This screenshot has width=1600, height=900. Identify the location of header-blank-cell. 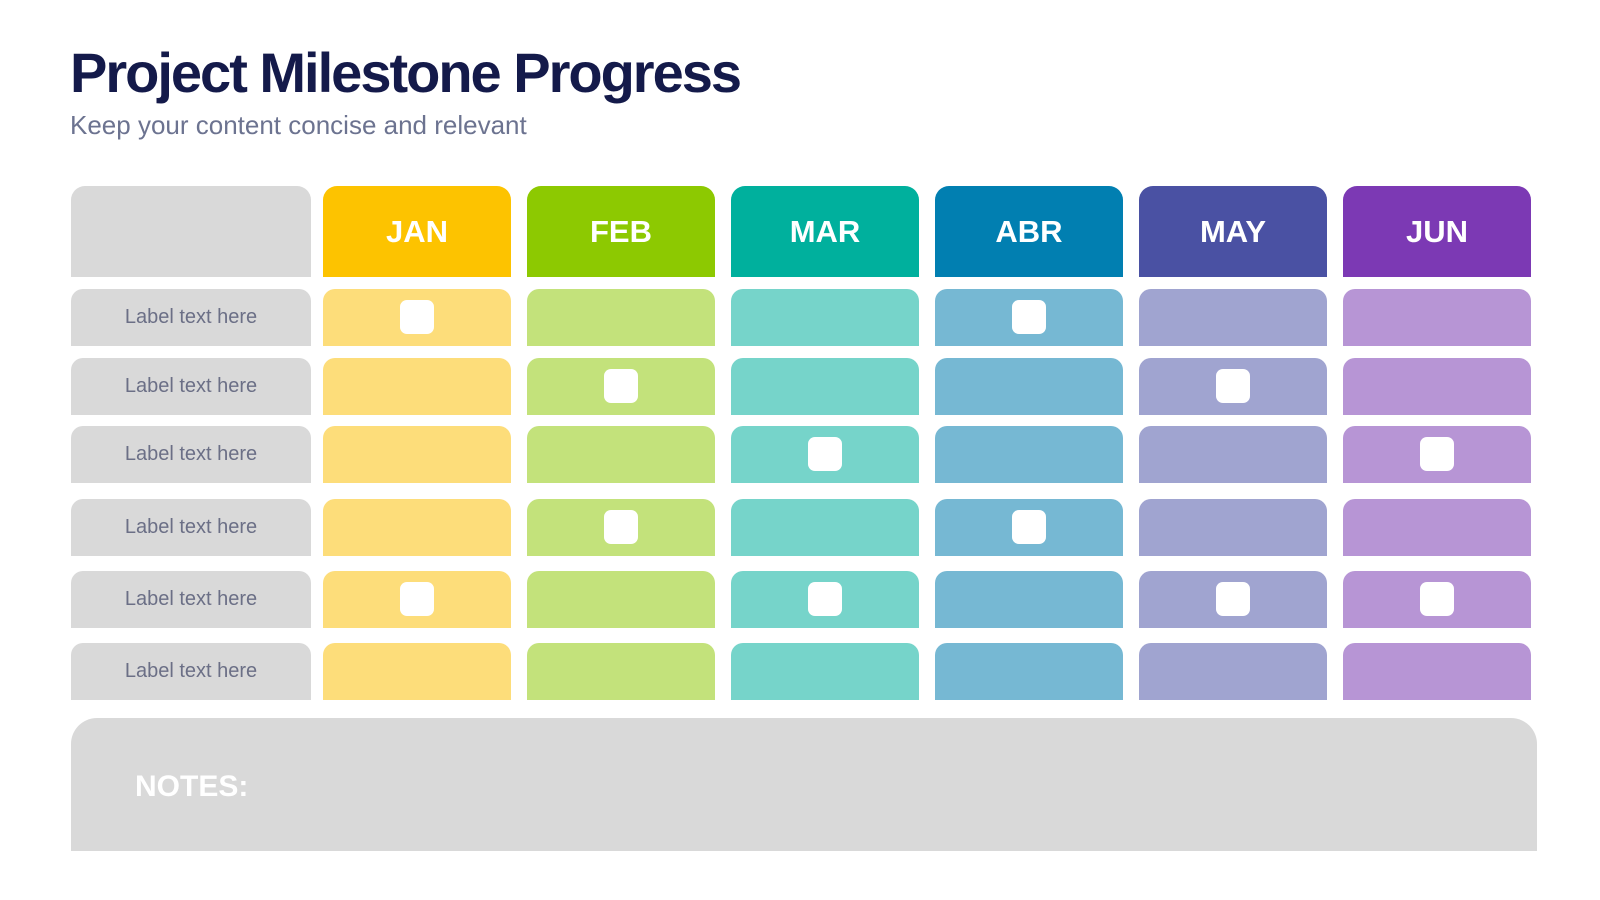
(191, 231).